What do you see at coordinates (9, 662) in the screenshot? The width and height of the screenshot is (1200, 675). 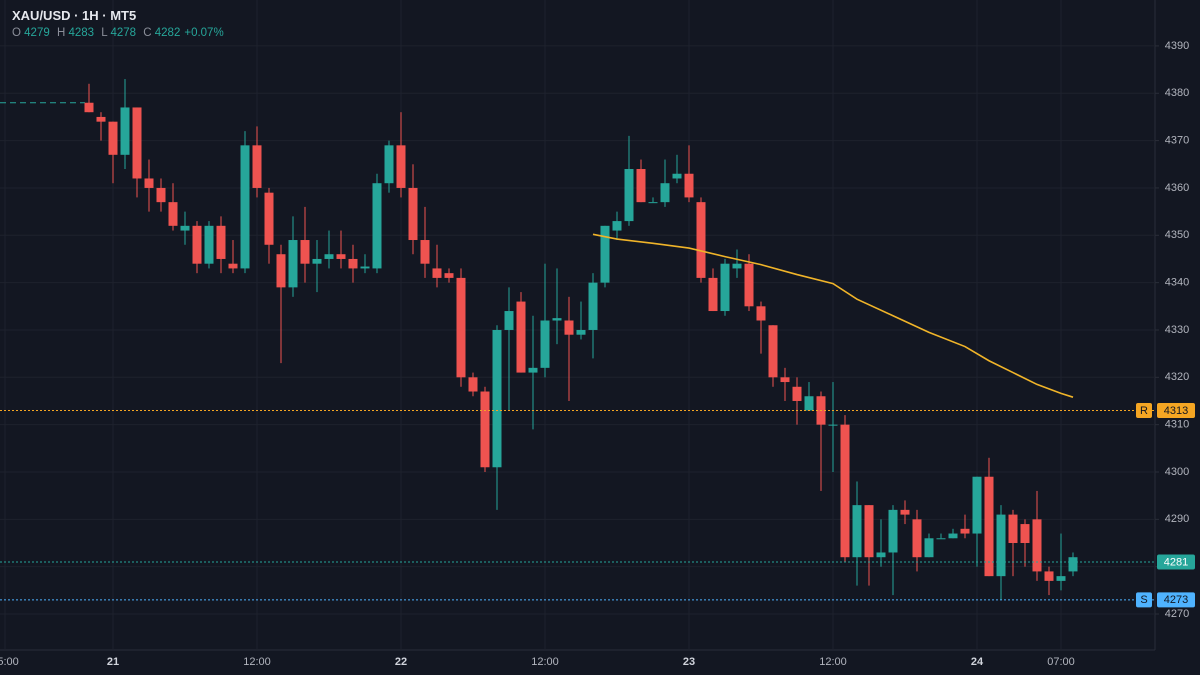 I see `x-tick-label: 15:00` at bounding box center [9, 662].